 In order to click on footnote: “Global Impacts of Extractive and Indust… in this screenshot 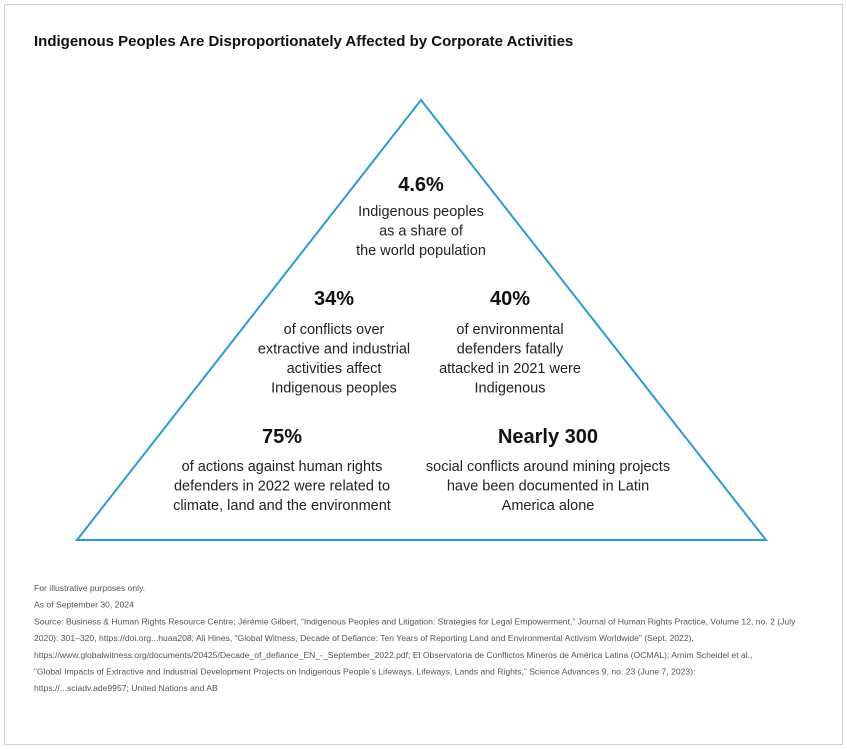, I will do `click(364, 672)`.